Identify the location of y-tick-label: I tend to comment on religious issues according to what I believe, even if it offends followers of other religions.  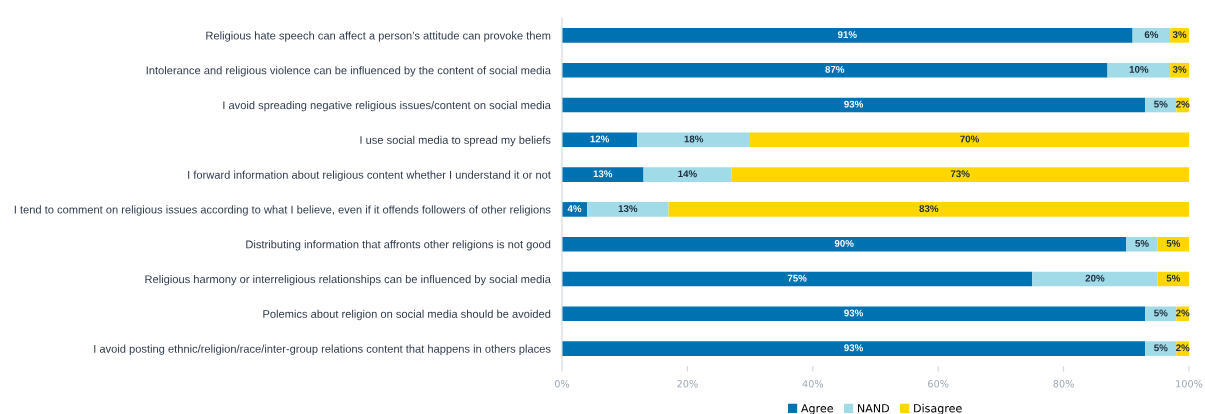
(282, 210).